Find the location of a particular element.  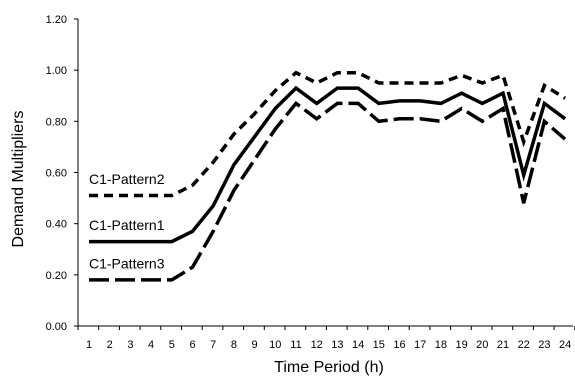

y-tick-label: 0.40 is located at coordinates (56, 225).